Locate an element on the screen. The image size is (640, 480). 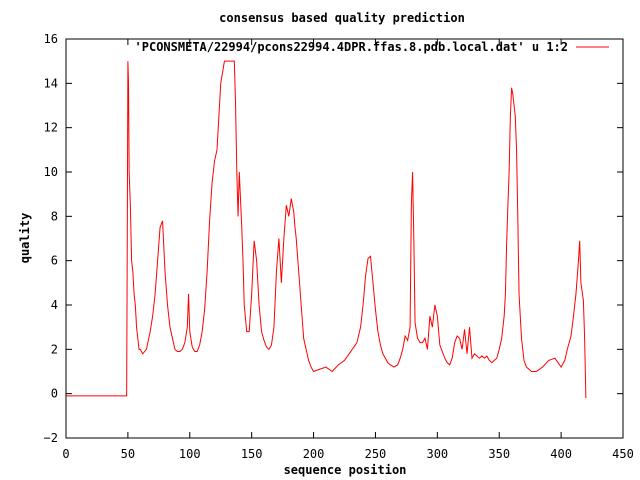
x-tick-label: 150 is located at coordinates (252, 454).